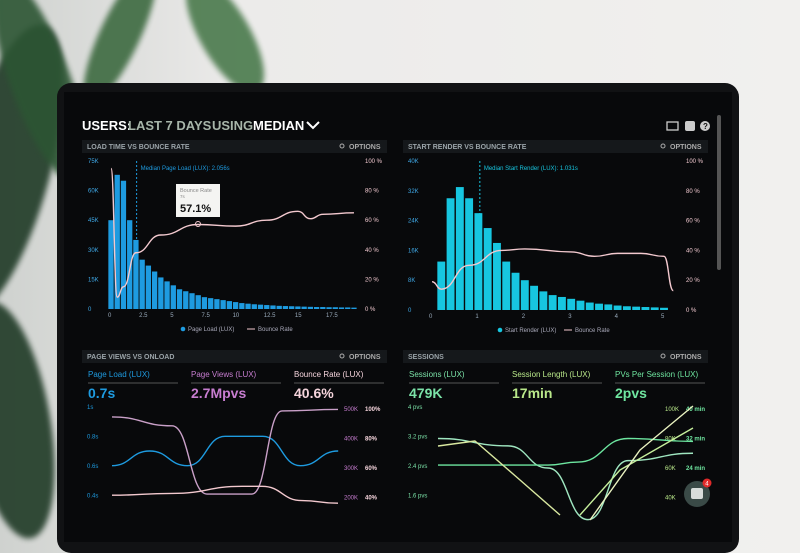 The height and width of the screenshot is (553, 800). Describe the element at coordinates (695, 469) in the screenshot. I see `y3-tick-label: 24 min` at that location.